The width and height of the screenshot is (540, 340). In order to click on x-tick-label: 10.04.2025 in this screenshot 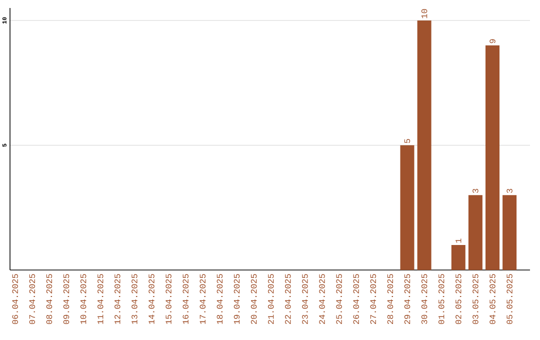, I will do `click(83, 299)`.